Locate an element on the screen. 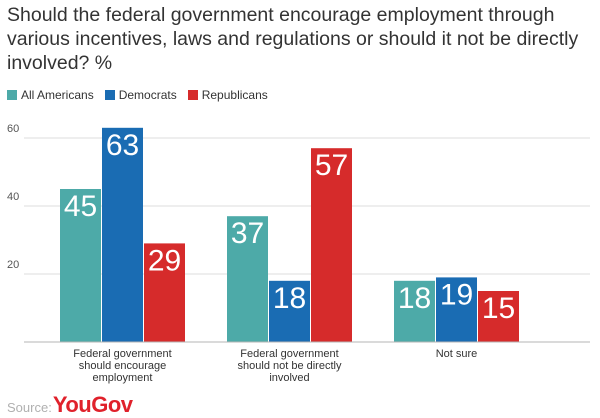  bar-value-label-republicans-0: 29 is located at coordinates (164, 260).